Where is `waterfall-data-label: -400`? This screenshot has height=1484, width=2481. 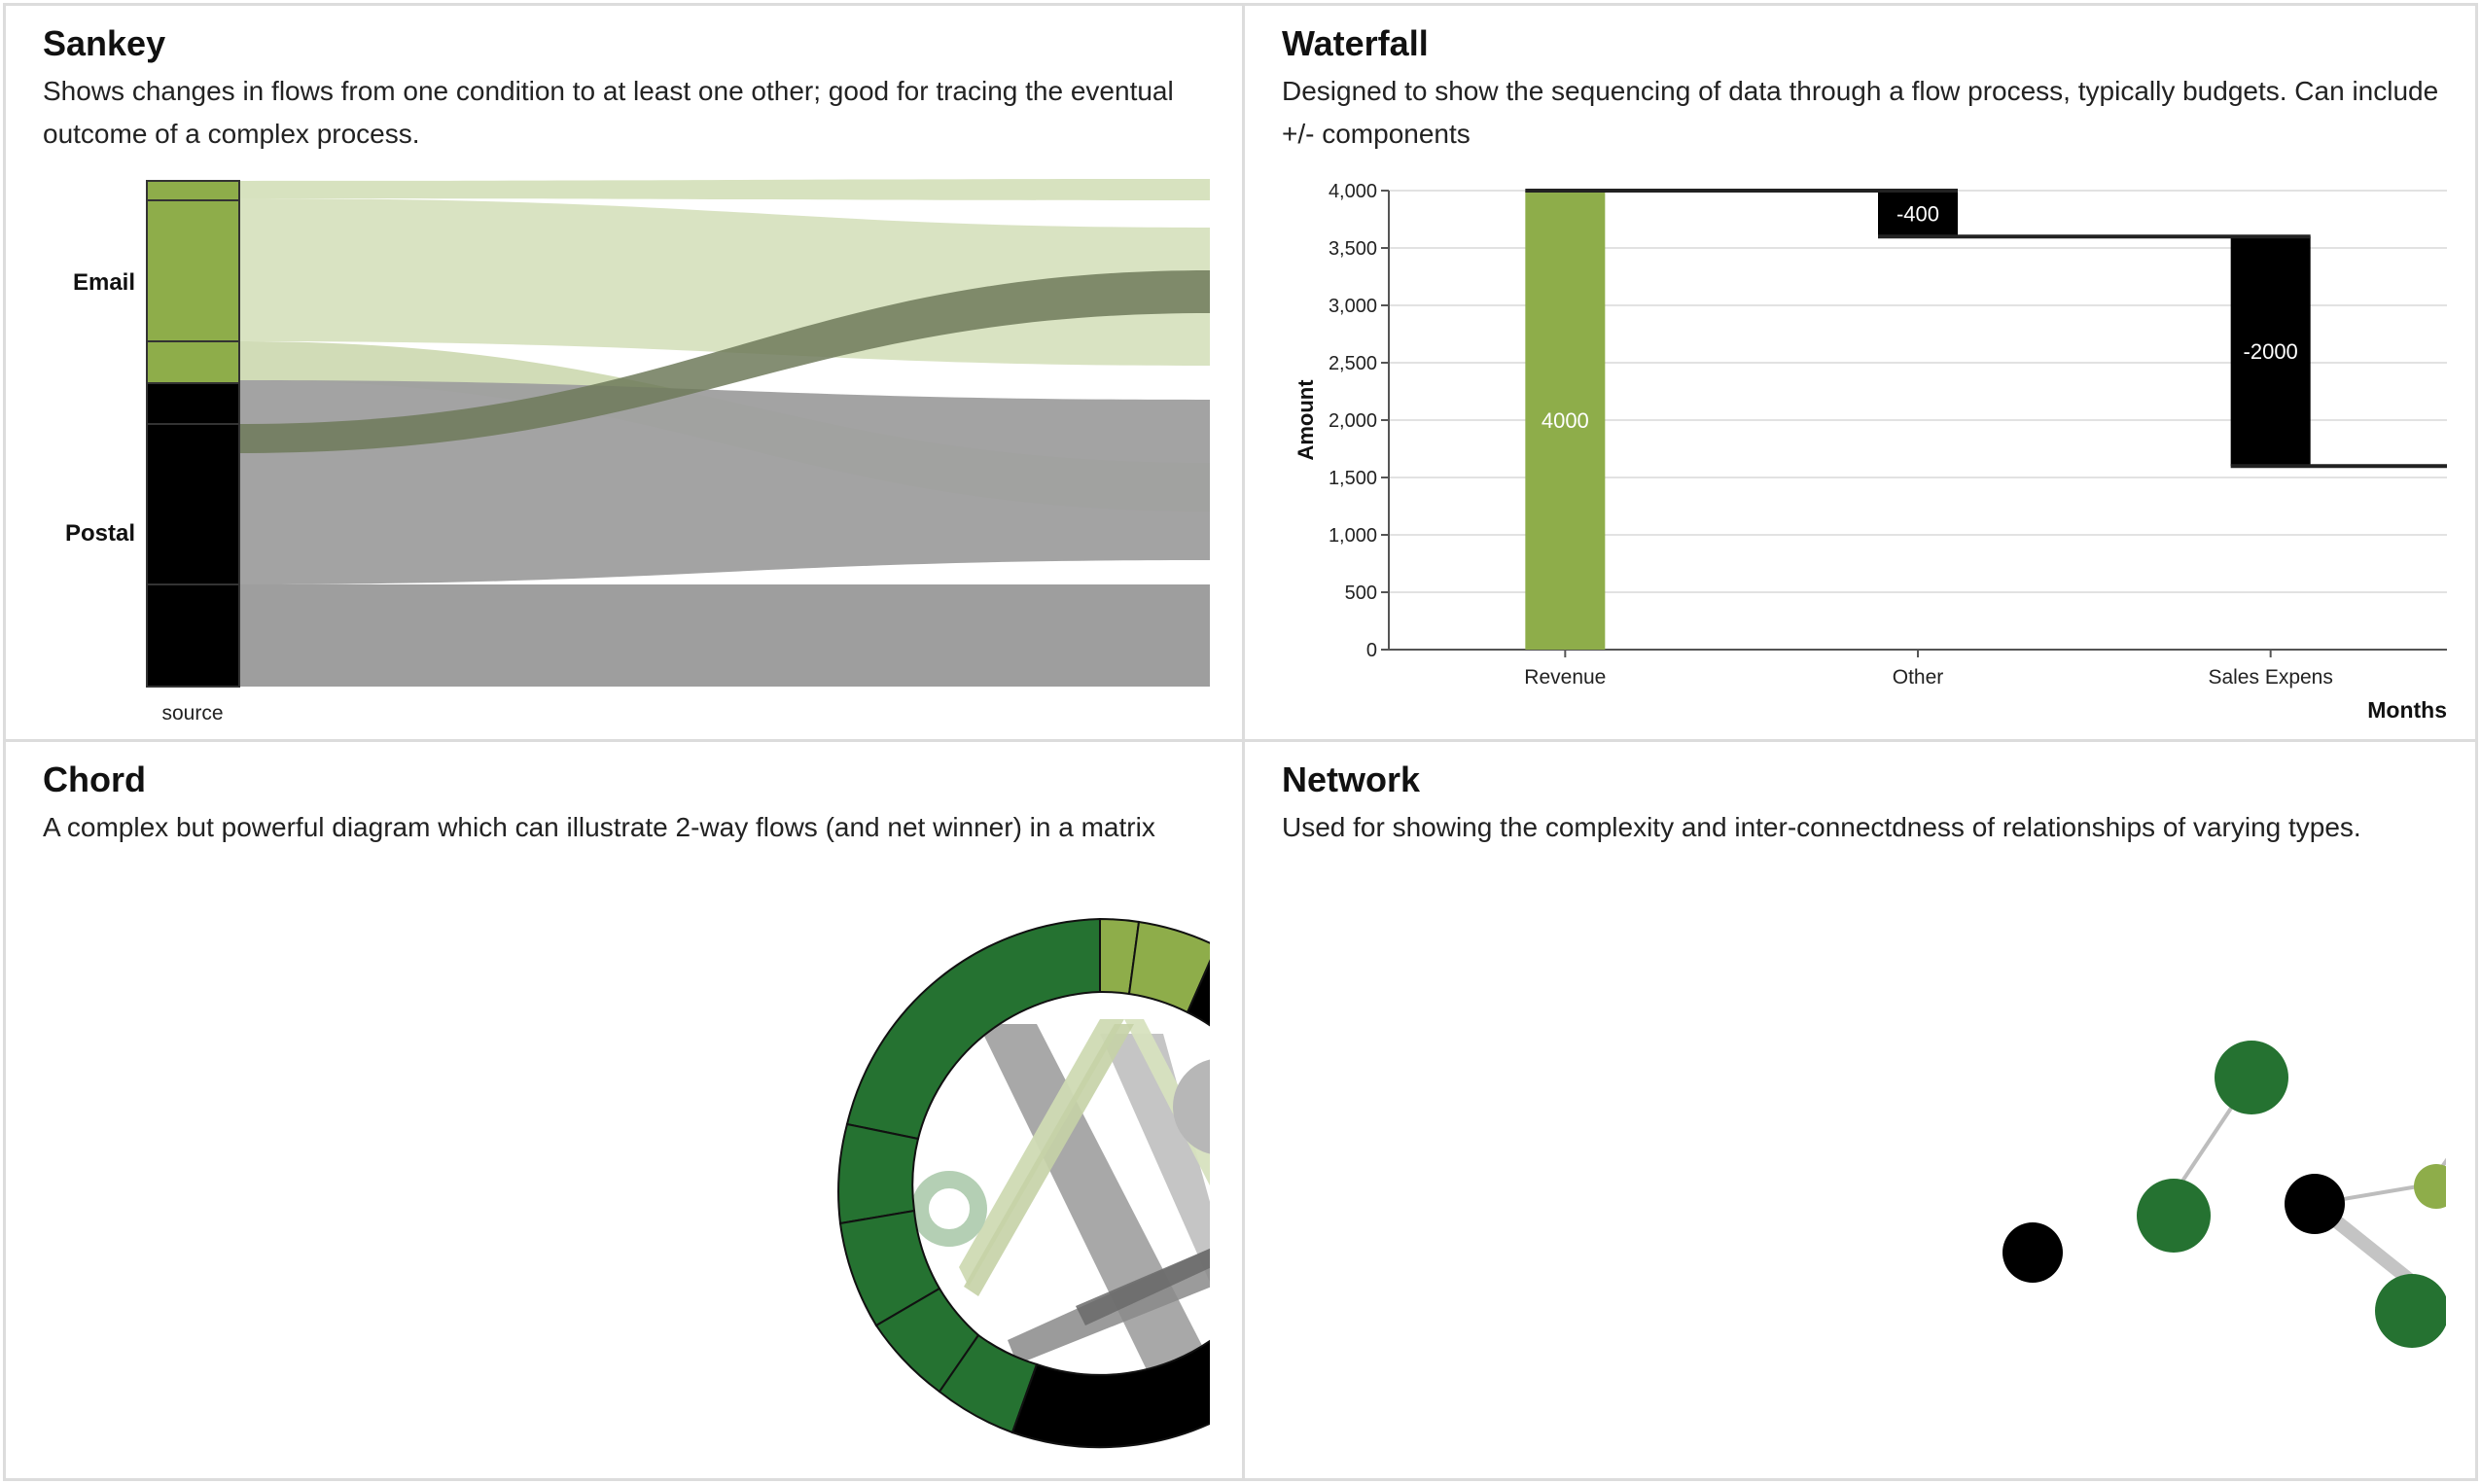
waterfall-data-label: -400 is located at coordinates (1917, 215).